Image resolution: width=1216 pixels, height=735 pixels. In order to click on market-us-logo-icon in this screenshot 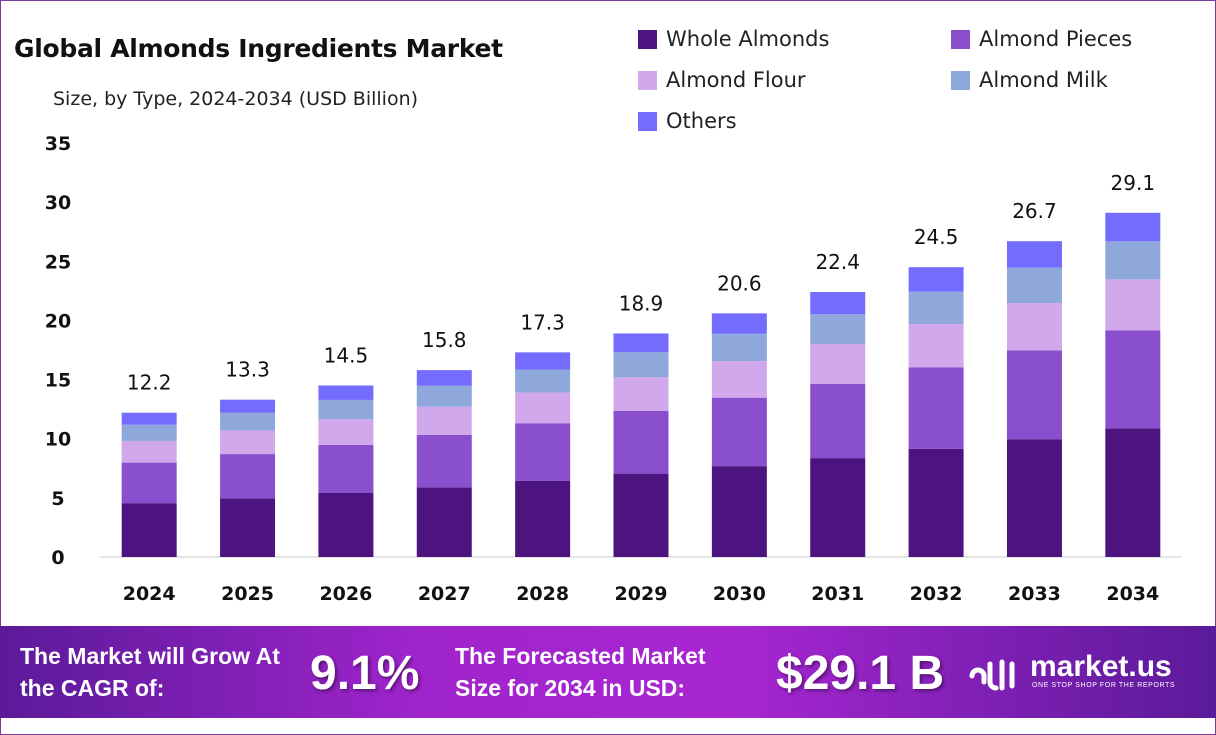, I will do `click(992, 675)`.